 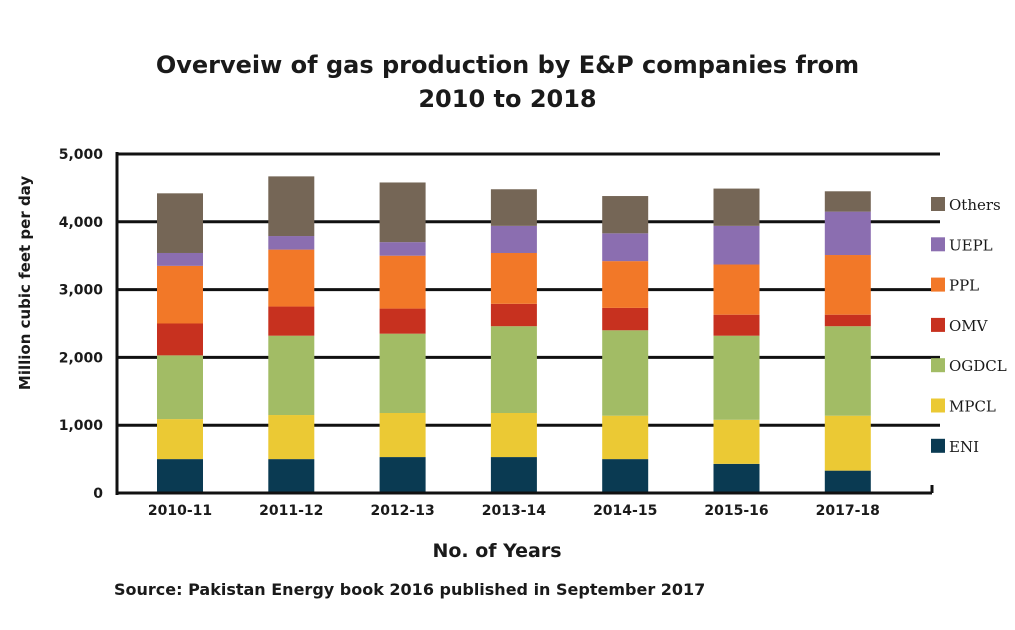 I want to click on x-tick-label: 2013-14, so click(x=514, y=511).